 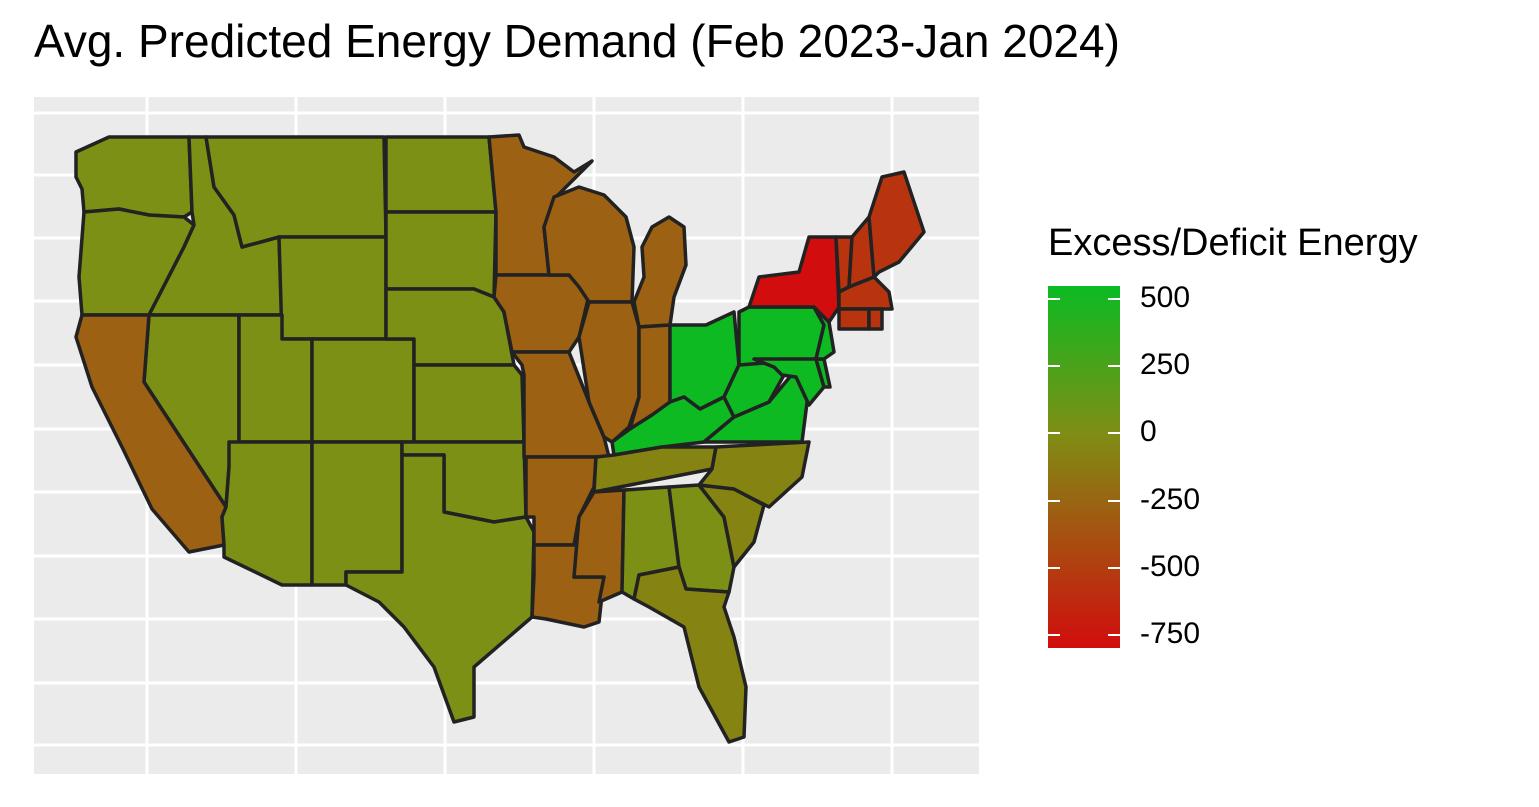 I want to click on state-south-dakota, so click(x=441, y=254).